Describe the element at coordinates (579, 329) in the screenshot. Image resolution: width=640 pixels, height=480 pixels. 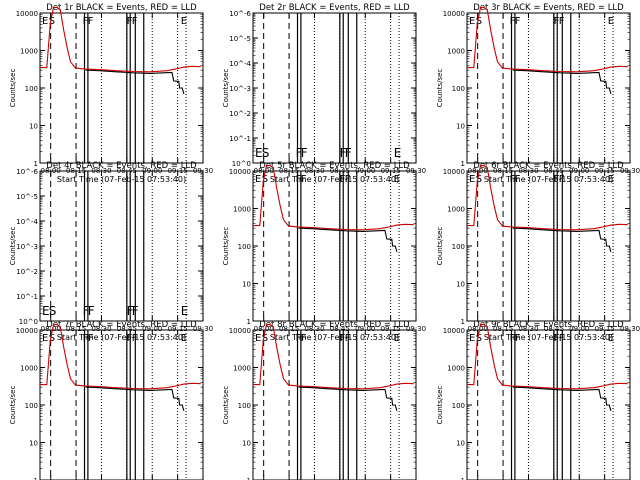
I see `x-tick-label: 09:00` at that location.